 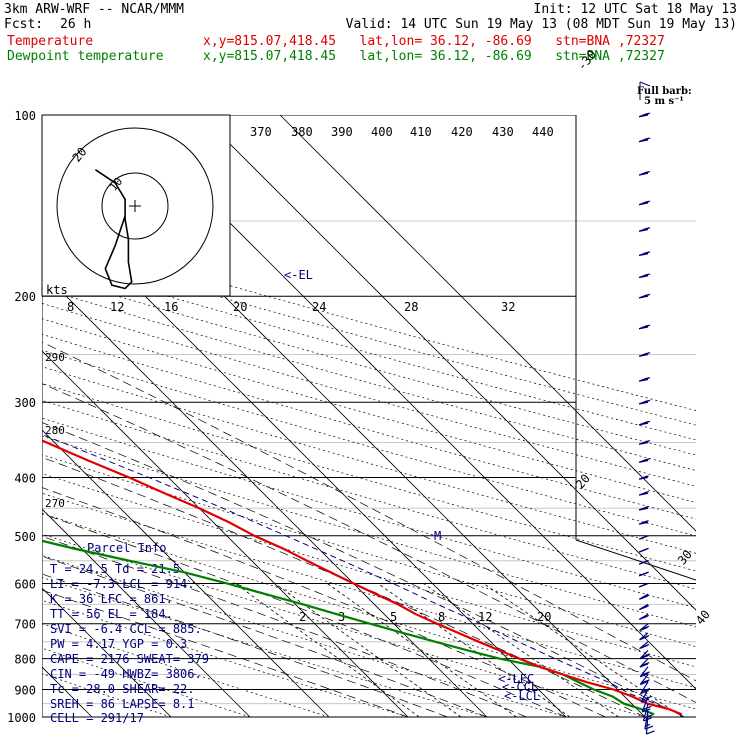 What do you see at coordinates (21, 718) in the screenshot?
I see `pressure-tick-label: 1000` at bounding box center [21, 718].